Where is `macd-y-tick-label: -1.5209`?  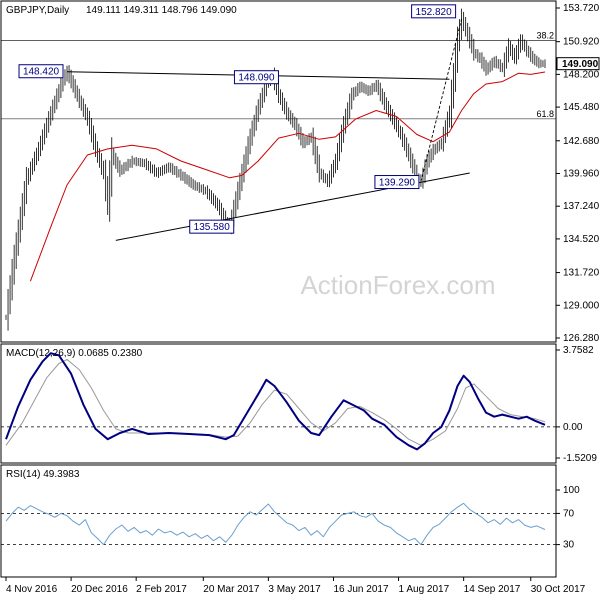 macd-y-tick-label: -1.5209 is located at coordinates (580, 458).